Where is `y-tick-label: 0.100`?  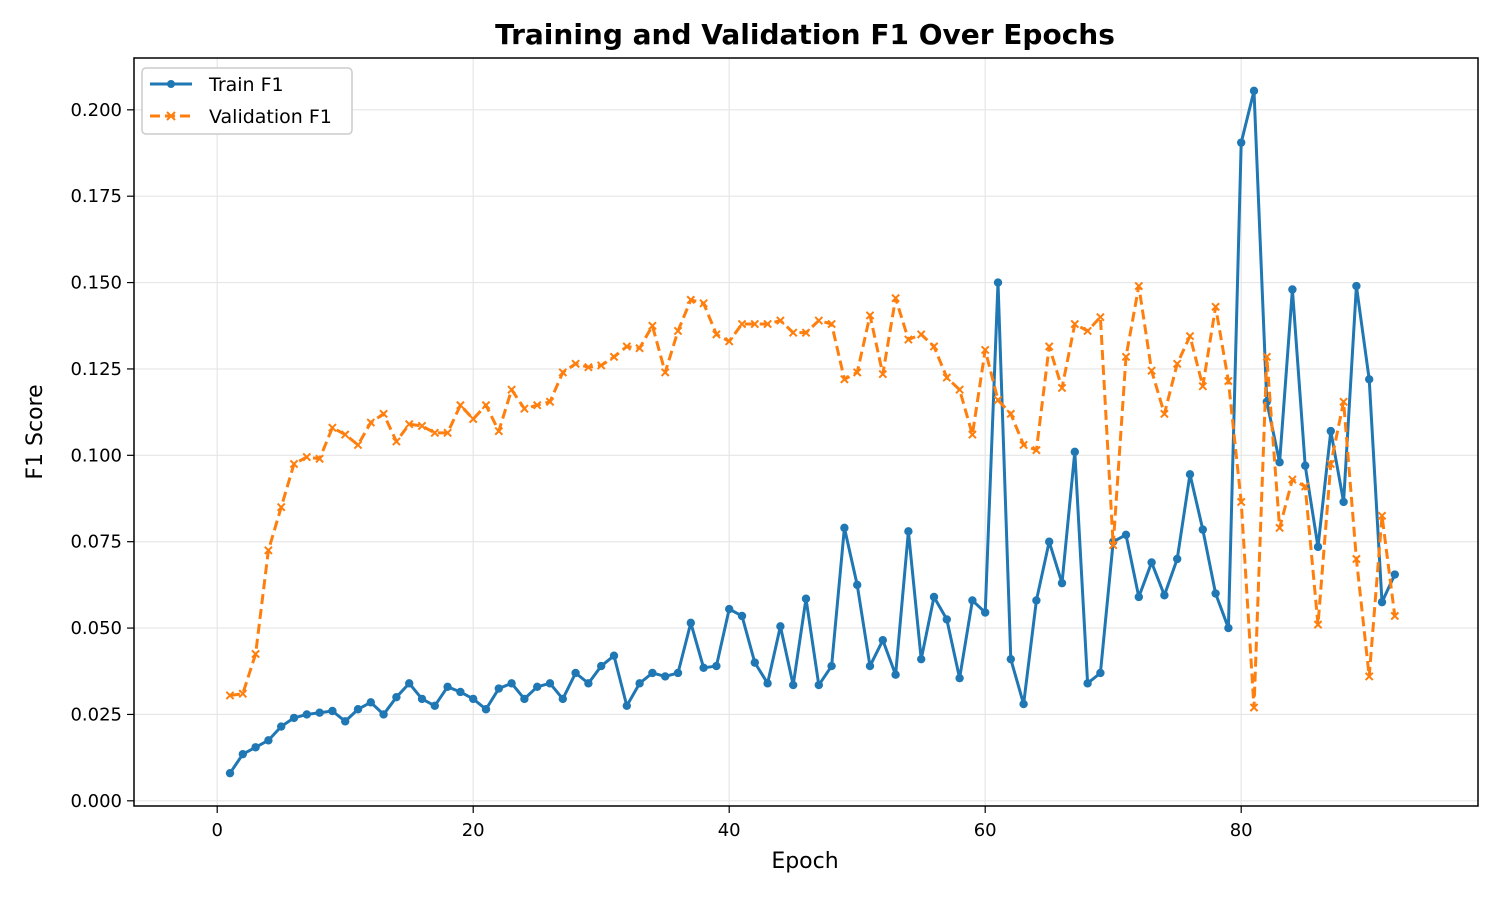 y-tick-label: 0.100 is located at coordinates (96, 455).